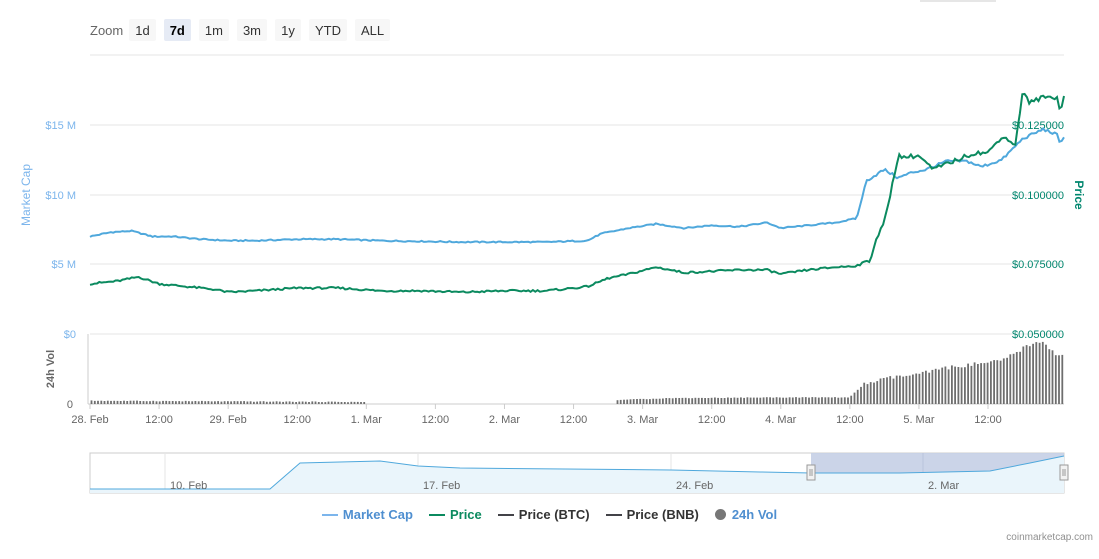 This screenshot has width=1099, height=559. What do you see at coordinates (811, 472) in the screenshot?
I see `navigator-left-handle` at bounding box center [811, 472].